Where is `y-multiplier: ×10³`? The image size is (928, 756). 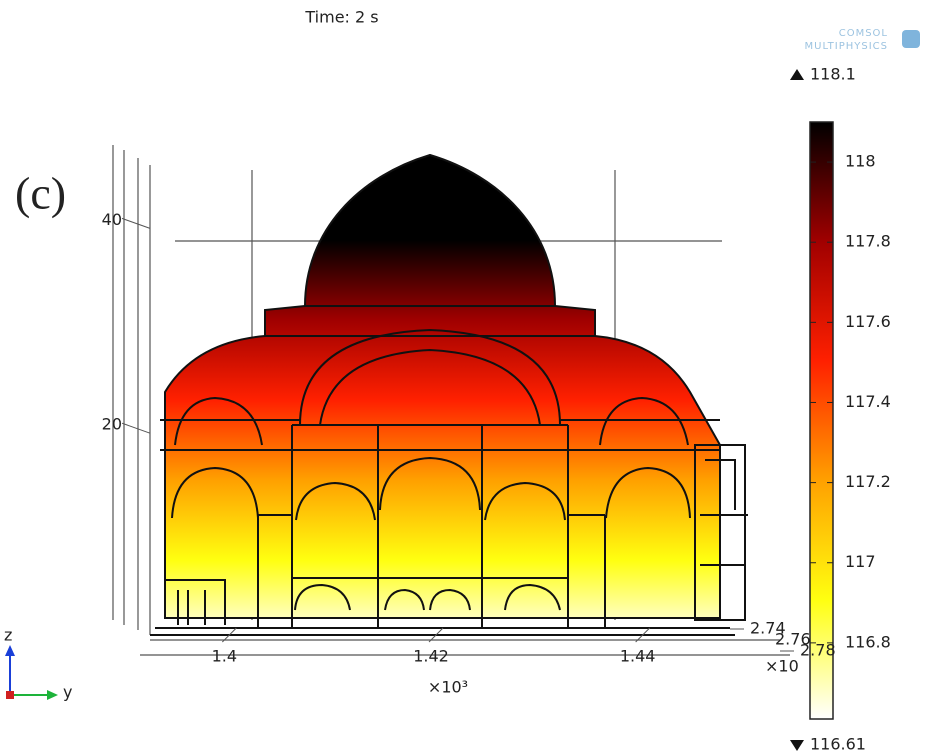 y-multiplier: ×10³ is located at coordinates (448, 687).